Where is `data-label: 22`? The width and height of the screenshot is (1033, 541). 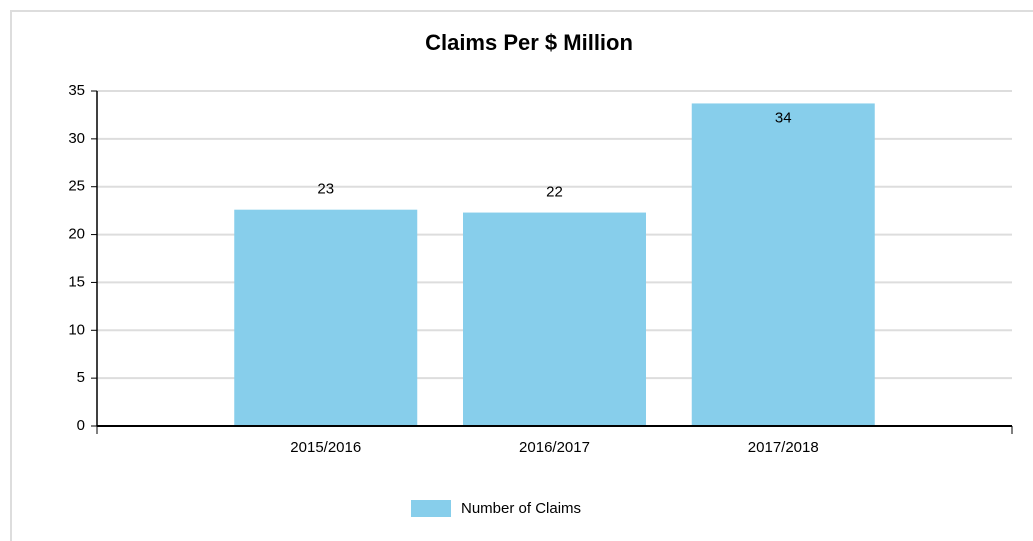
data-label: 22 is located at coordinates (554, 192).